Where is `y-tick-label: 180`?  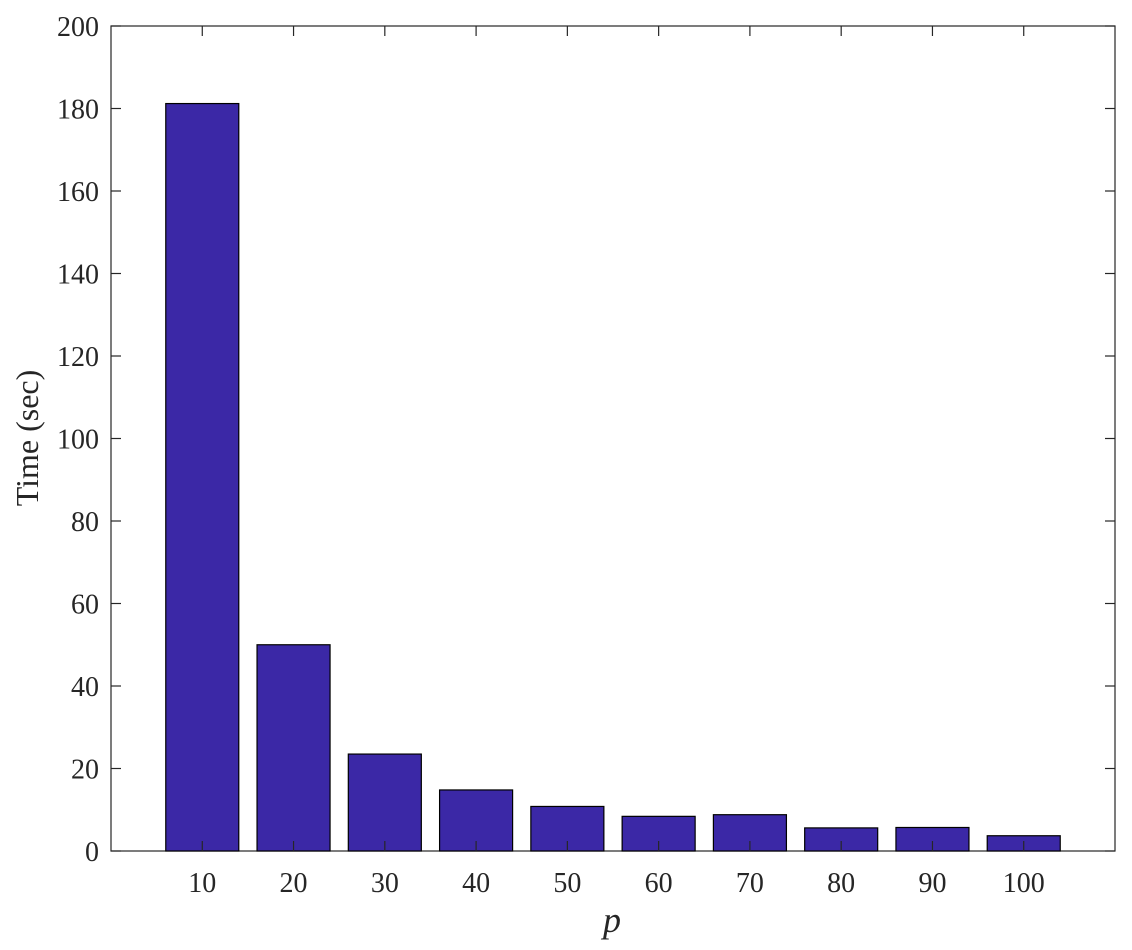
y-tick-label: 180 is located at coordinates (78, 110).